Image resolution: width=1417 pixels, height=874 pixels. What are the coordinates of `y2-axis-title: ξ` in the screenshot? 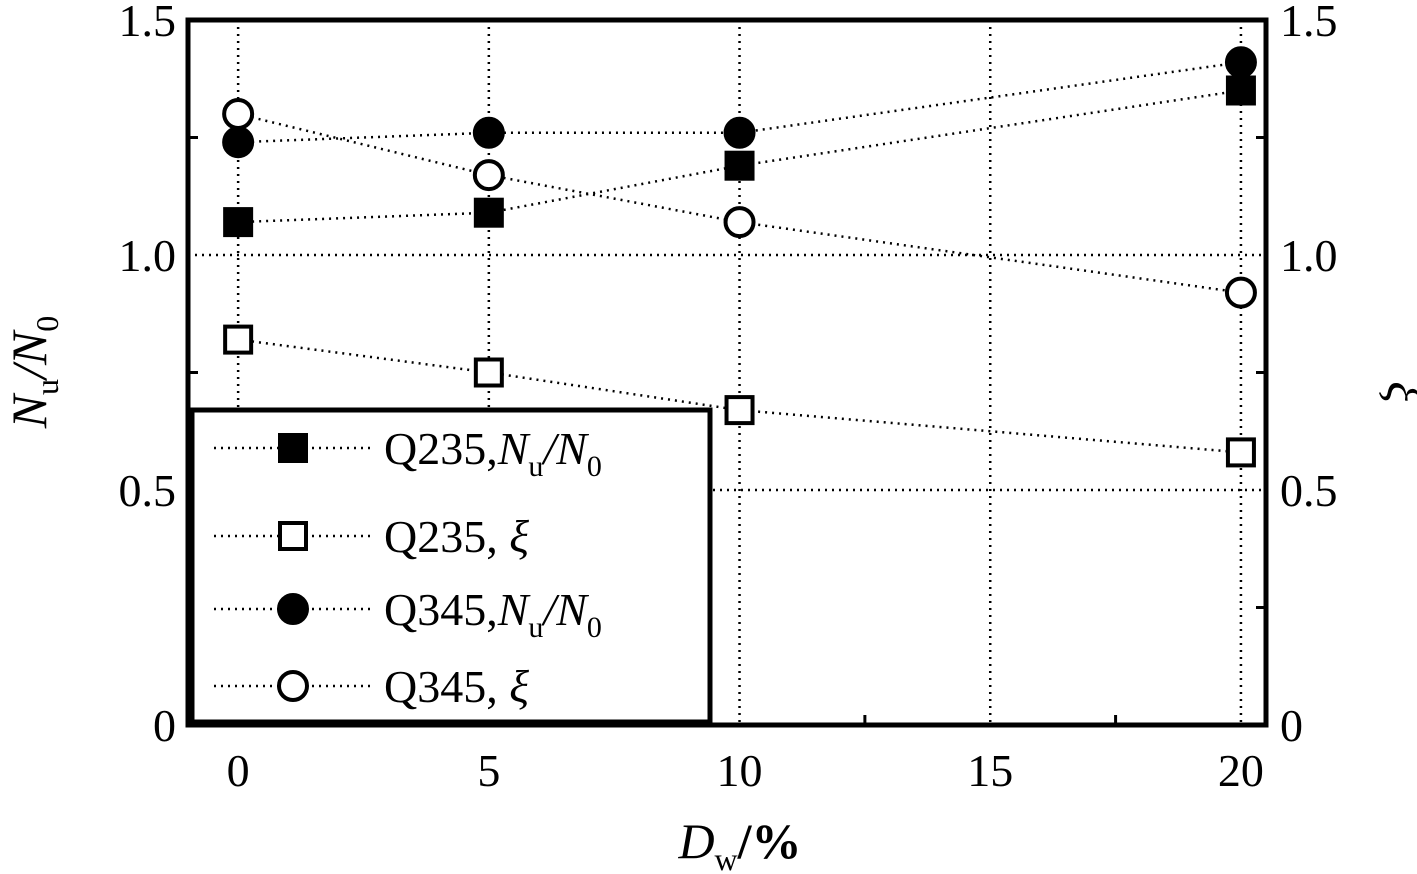 It's located at (1397, 392).